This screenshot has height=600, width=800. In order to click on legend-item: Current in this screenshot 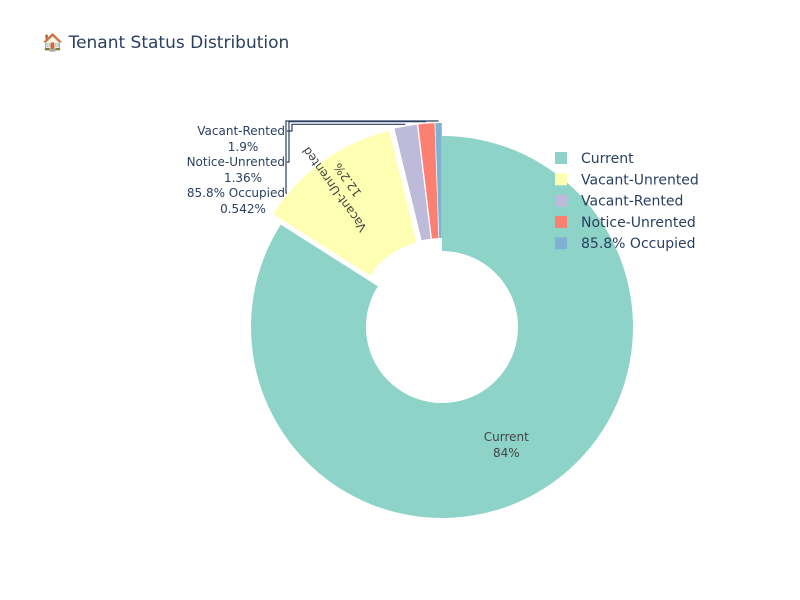, I will do `click(594, 159)`.